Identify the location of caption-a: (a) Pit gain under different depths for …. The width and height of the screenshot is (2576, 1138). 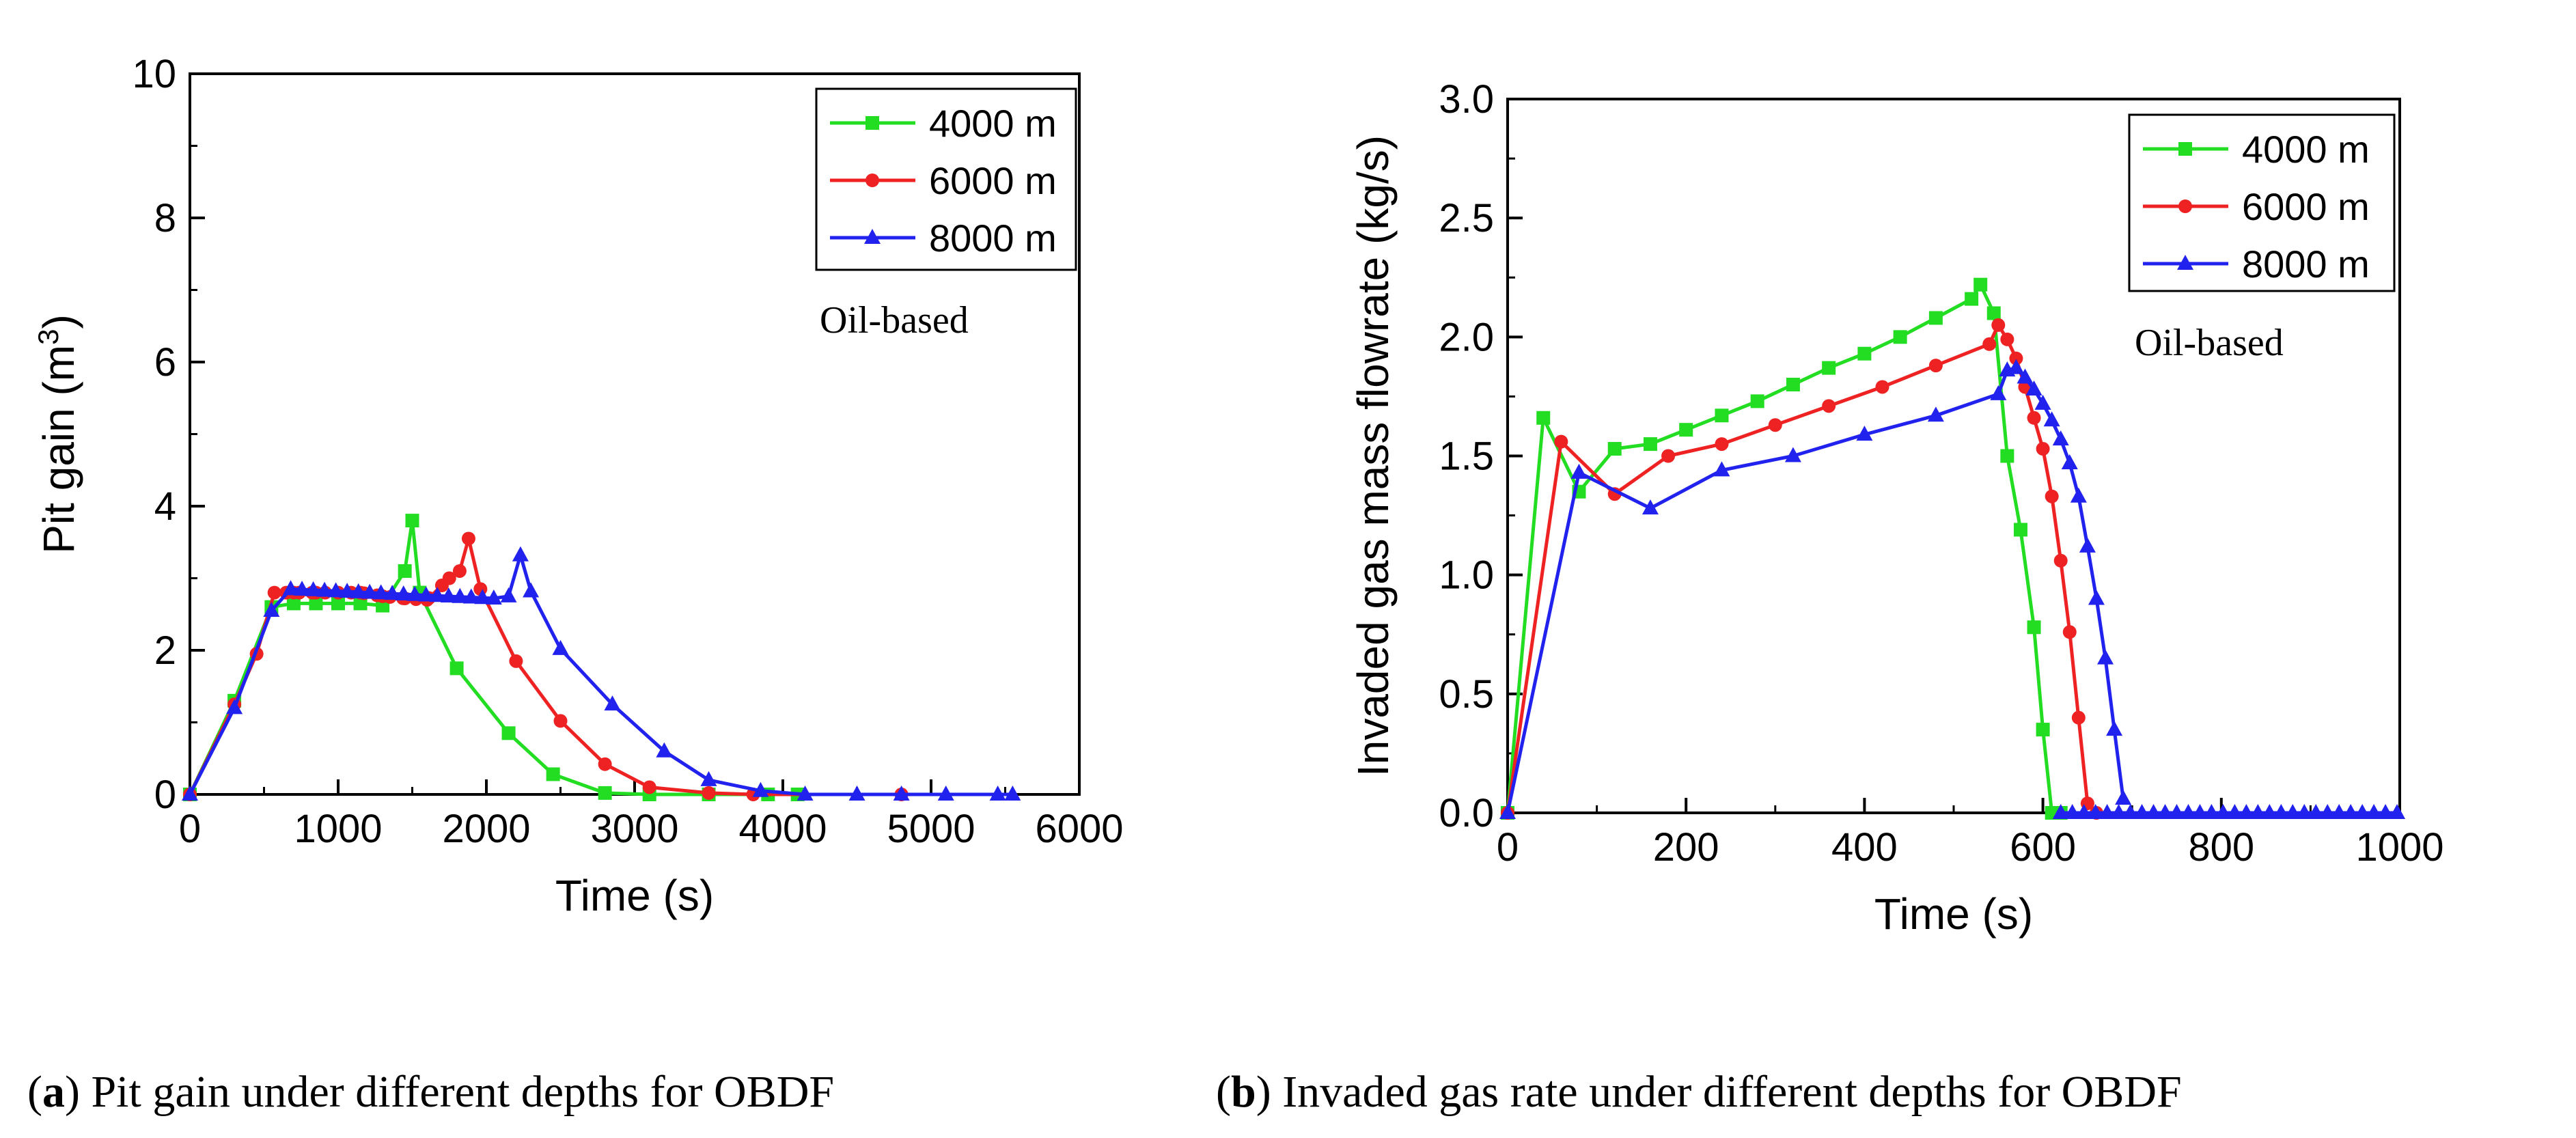
(431, 1092).